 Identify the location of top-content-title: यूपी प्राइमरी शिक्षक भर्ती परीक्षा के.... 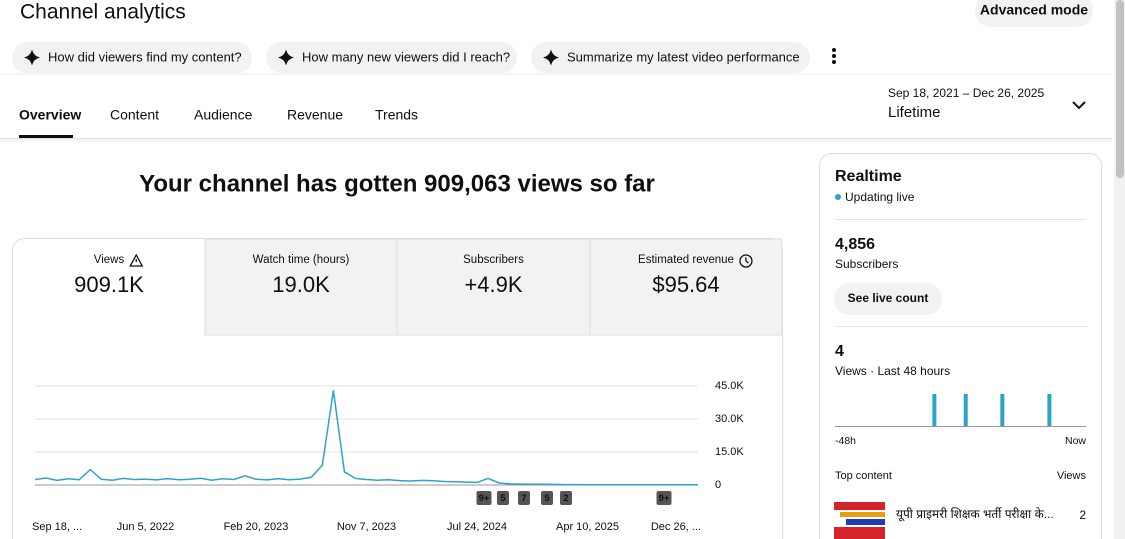
(975, 514).